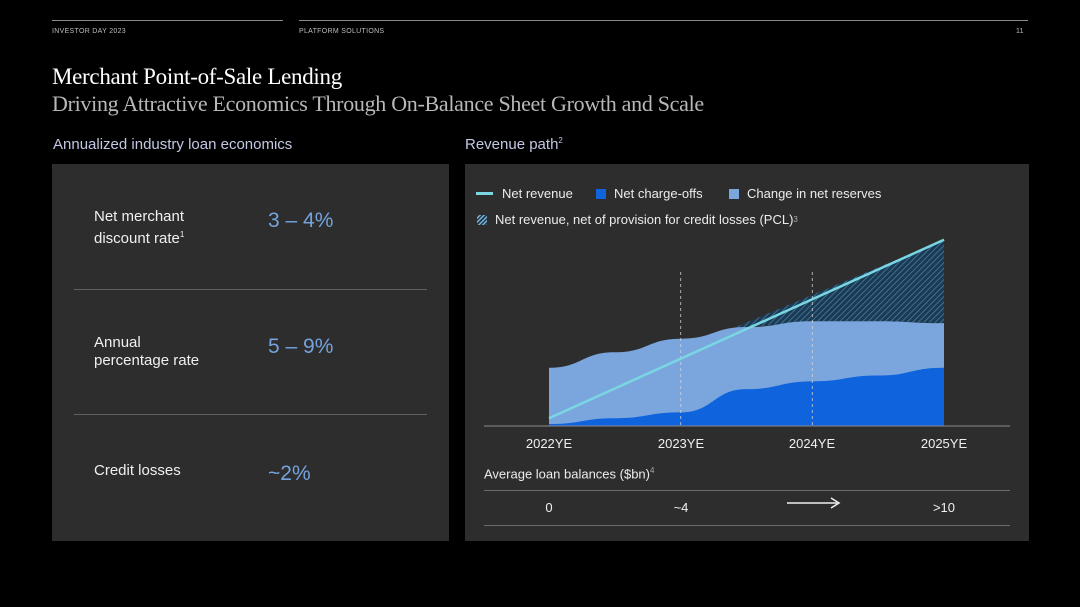 This screenshot has height=607, width=1080. What do you see at coordinates (569, 474) in the screenshot?
I see `loan-balances-label: Average loan balances ($bn)4` at bounding box center [569, 474].